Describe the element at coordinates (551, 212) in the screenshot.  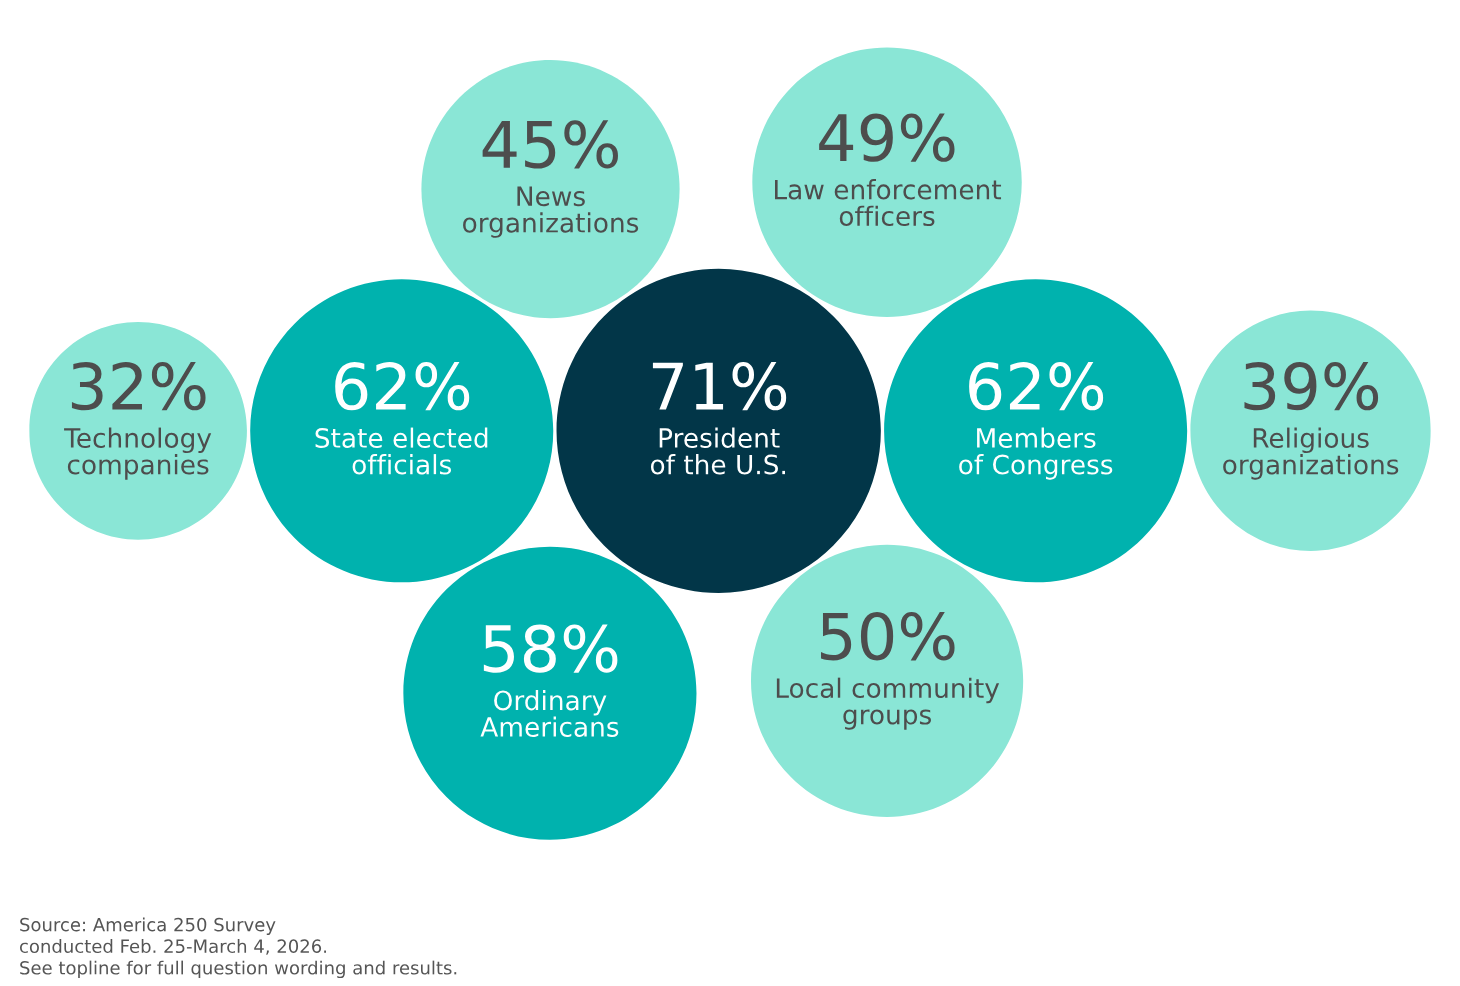
I see `category-label: News organizations` at that location.